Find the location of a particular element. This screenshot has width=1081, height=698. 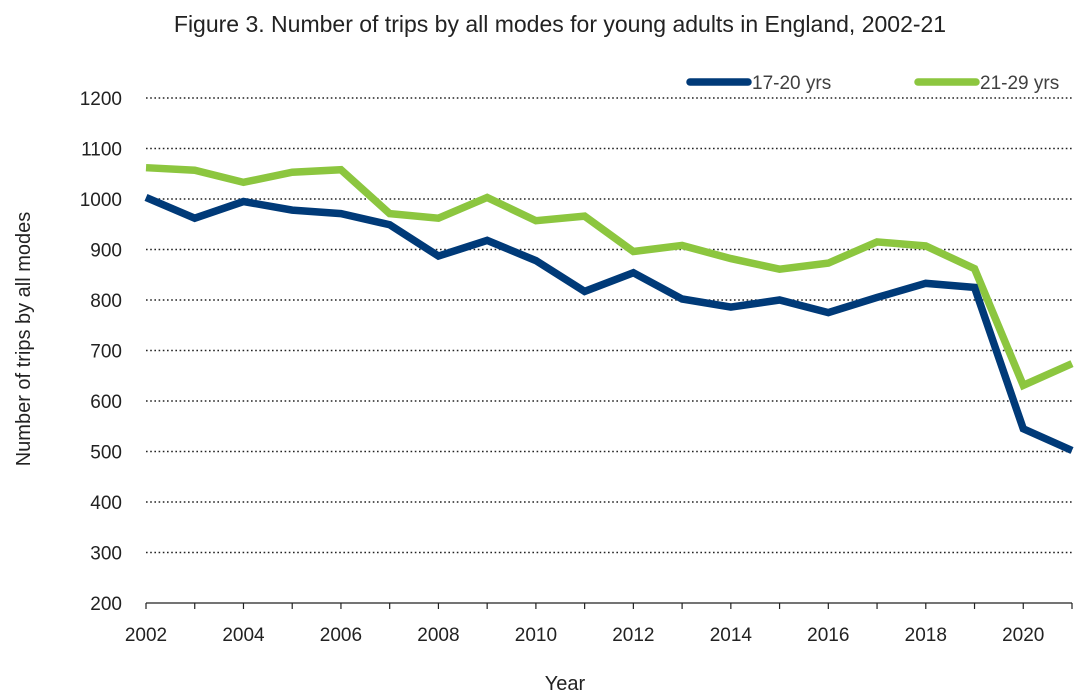

legend-item: 21-29 yrs is located at coordinates (988, 83).